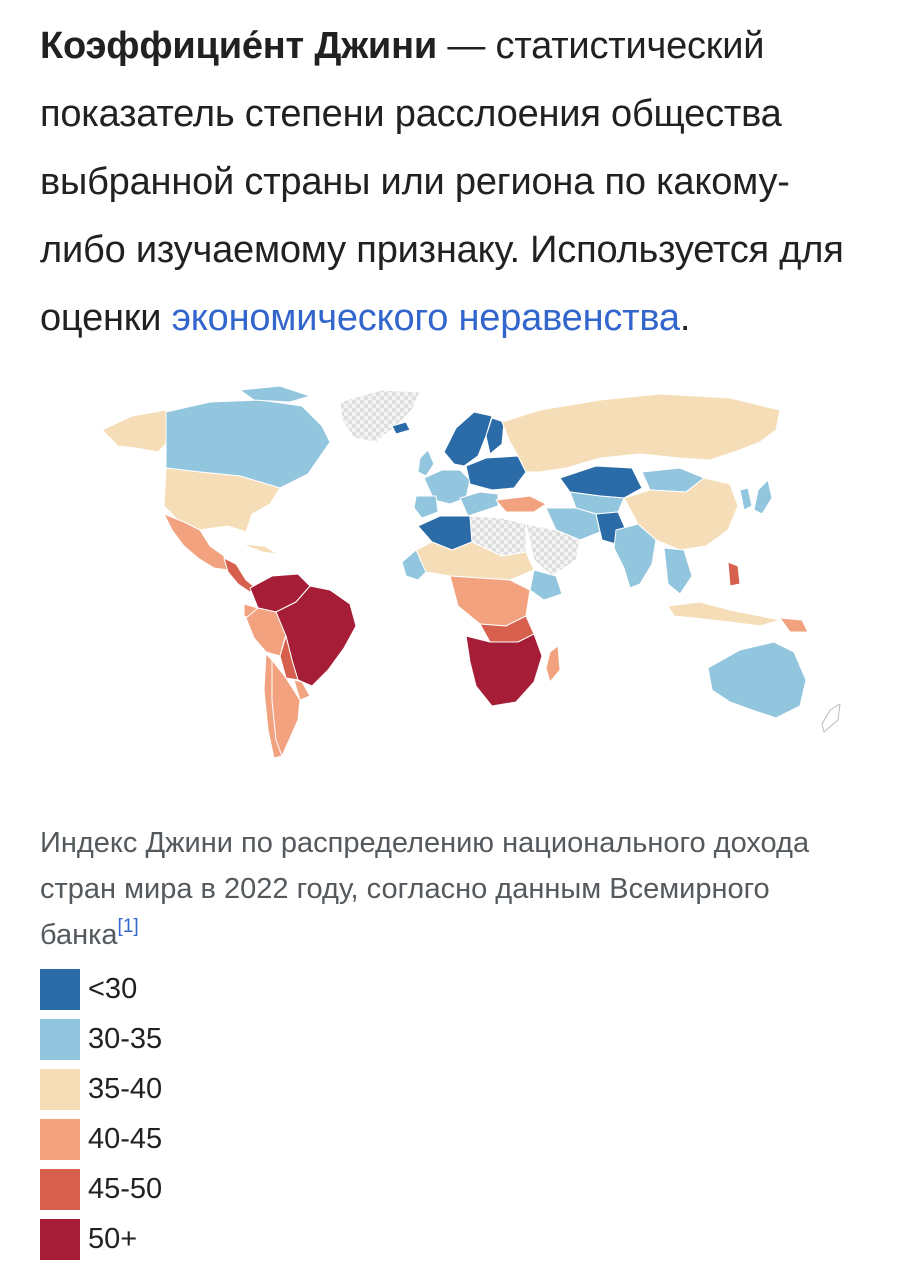 Image resolution: width=906 pixels, height=1280 pixels. What do you see at coordinates (125, 1039) in the screenshot?
I see `legend-label: 30-35` at bounding box center [125, 1039].